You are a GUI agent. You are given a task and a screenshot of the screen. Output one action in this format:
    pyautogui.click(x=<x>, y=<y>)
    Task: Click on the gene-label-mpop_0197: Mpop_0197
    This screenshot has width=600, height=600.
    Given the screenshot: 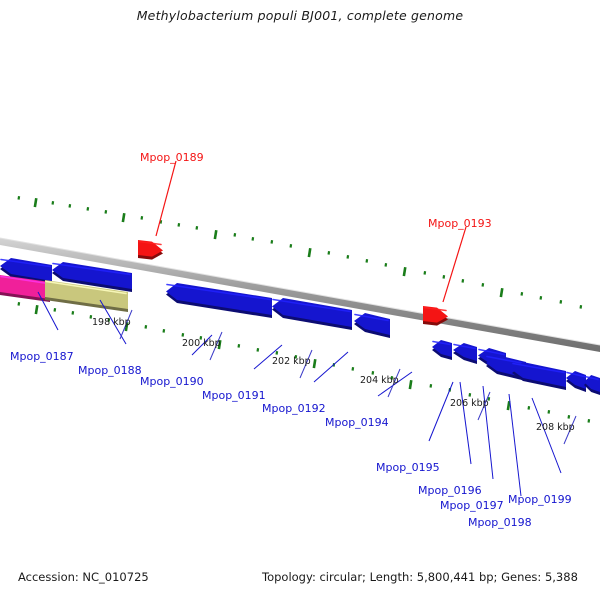 What is the action you would take?
    pyautogui.click(x=472, y=505)
    